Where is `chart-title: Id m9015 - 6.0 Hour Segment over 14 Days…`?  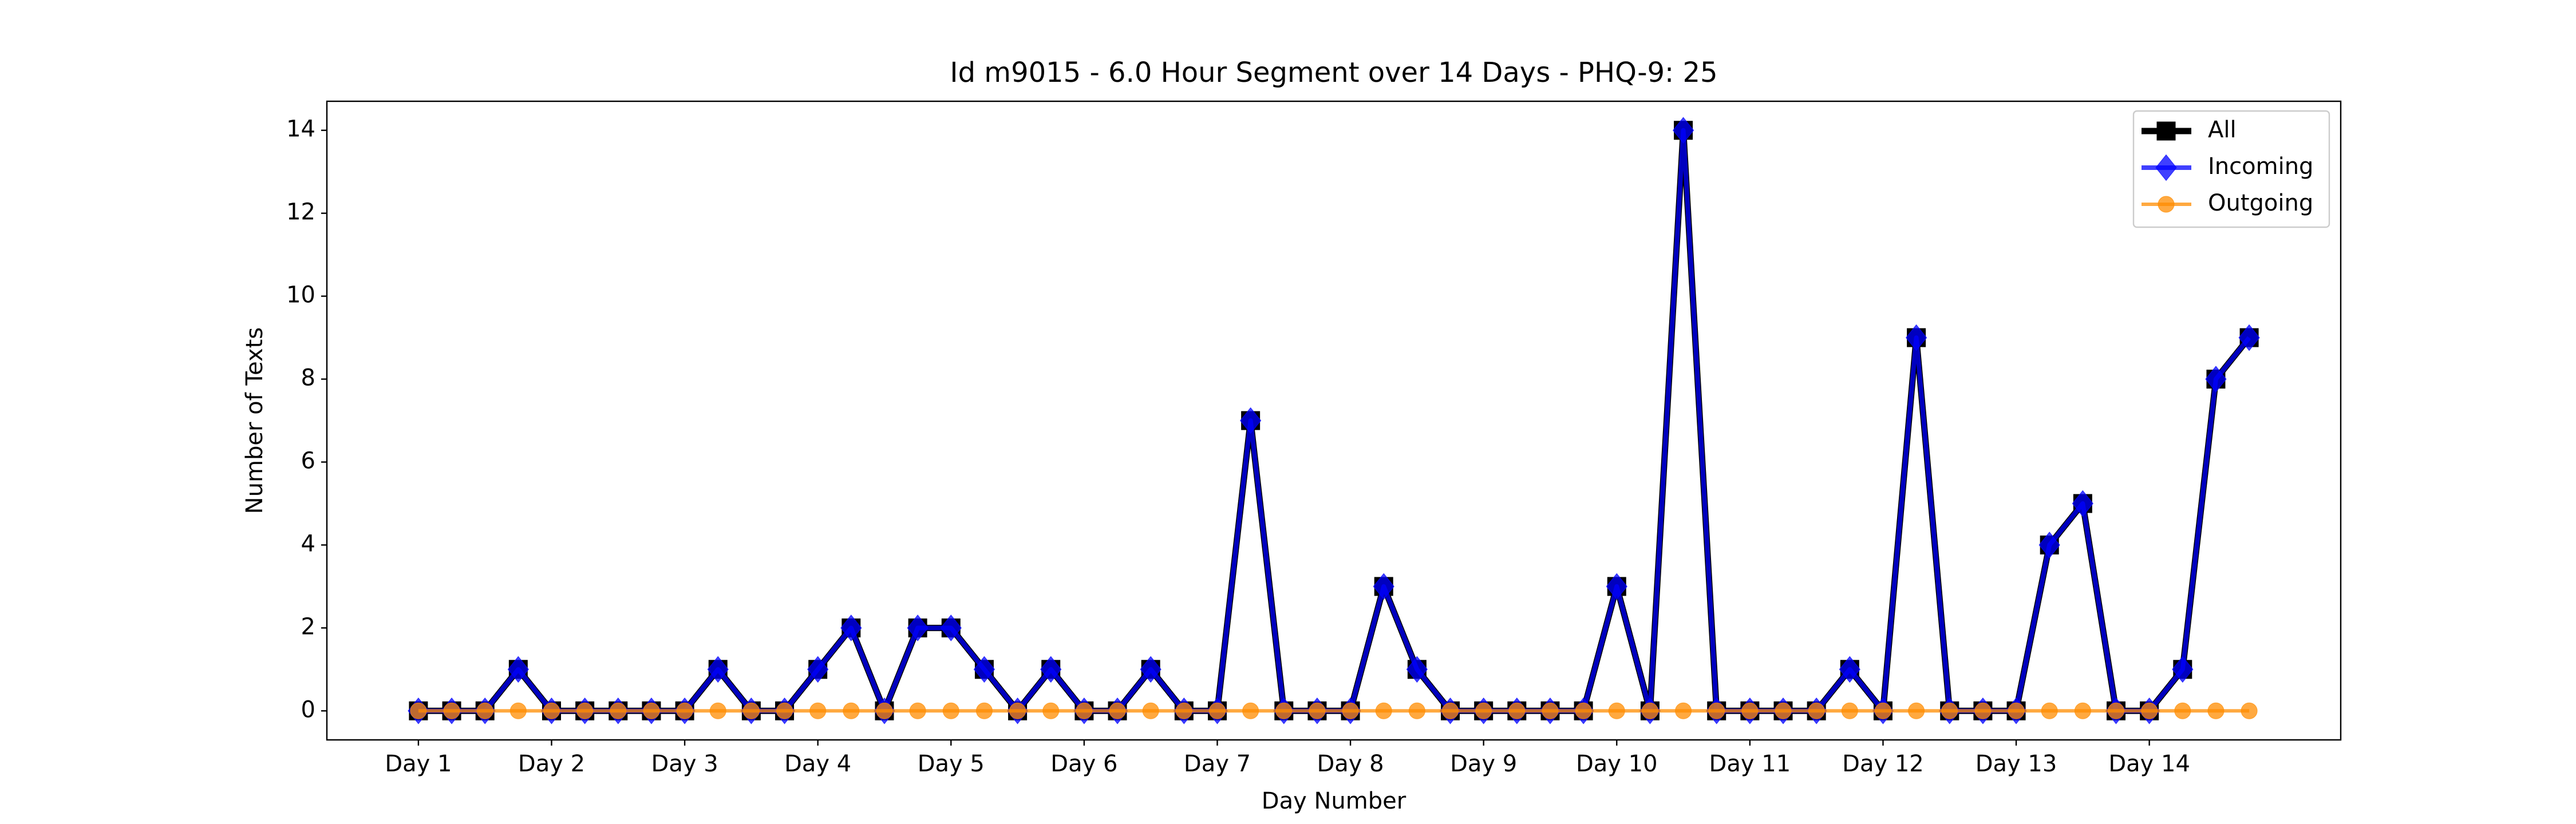
chart-title: Id m9015 - 6.0 Hour Segment over 14 Days… is located at coordinates (1333, 73).